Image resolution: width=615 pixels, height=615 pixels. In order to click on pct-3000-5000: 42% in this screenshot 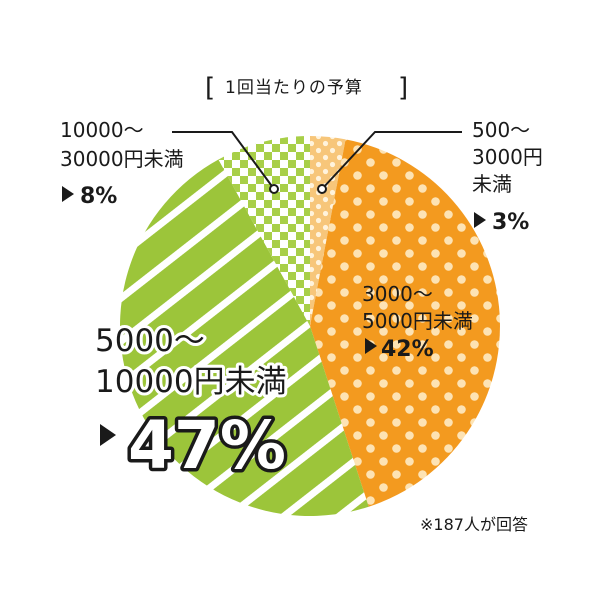, I will do `click(407, 349)`.